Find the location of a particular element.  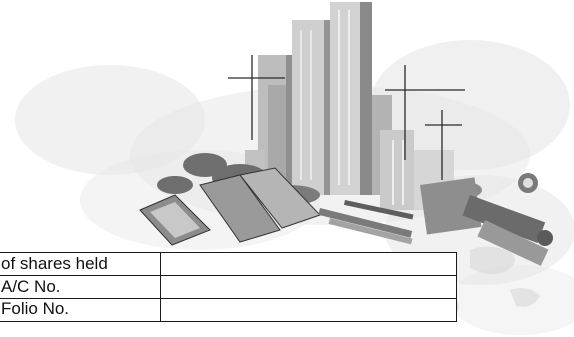

shares-held-field is located at coordinates (308, 264).